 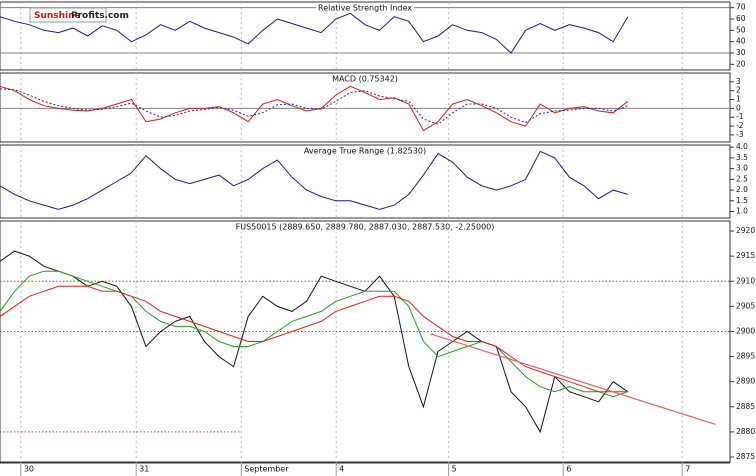 What do you see at coordinates (266, 469) in the screenshot?
I see `x-tick-label: September` at bounding box center [266, 469].